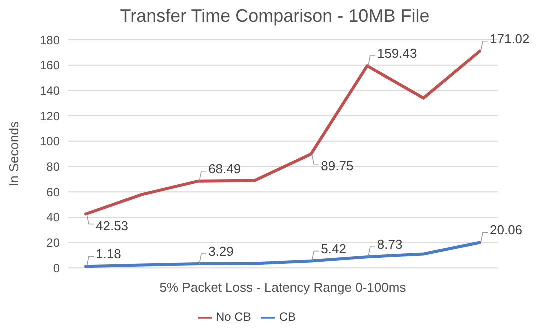  Describe the element at coordinates (50, 65) in the screenshot. I see `y-tick-label: 160` at that location.